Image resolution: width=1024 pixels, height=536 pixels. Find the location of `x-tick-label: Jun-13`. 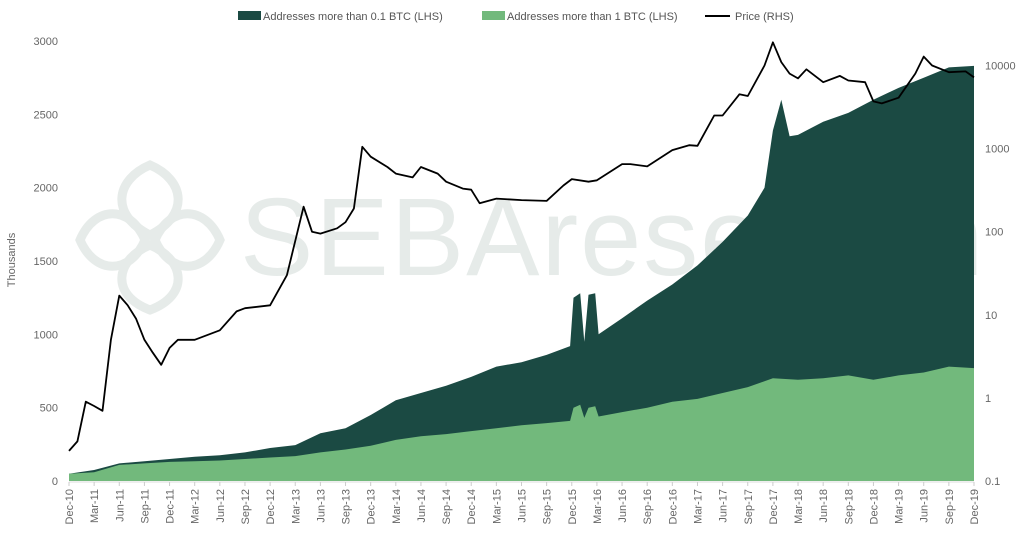

x-tick-label: Jun-13 is located at coordinates (321, 506).